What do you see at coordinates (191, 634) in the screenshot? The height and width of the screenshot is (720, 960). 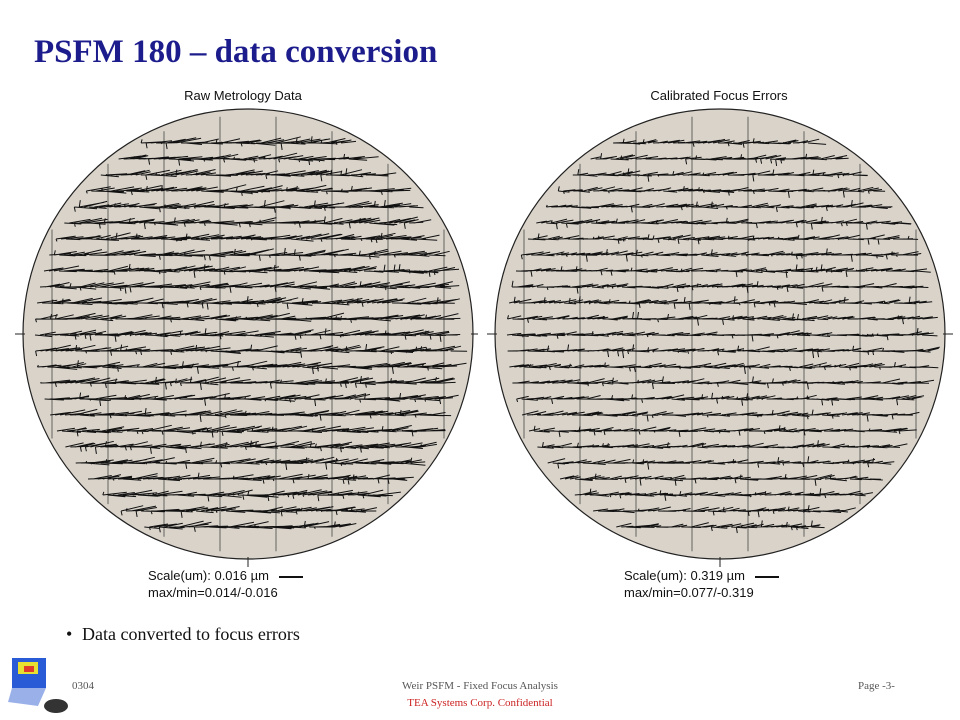 I see `bullet-text: Data converted to focus errors` at bounding box center [191, 634].